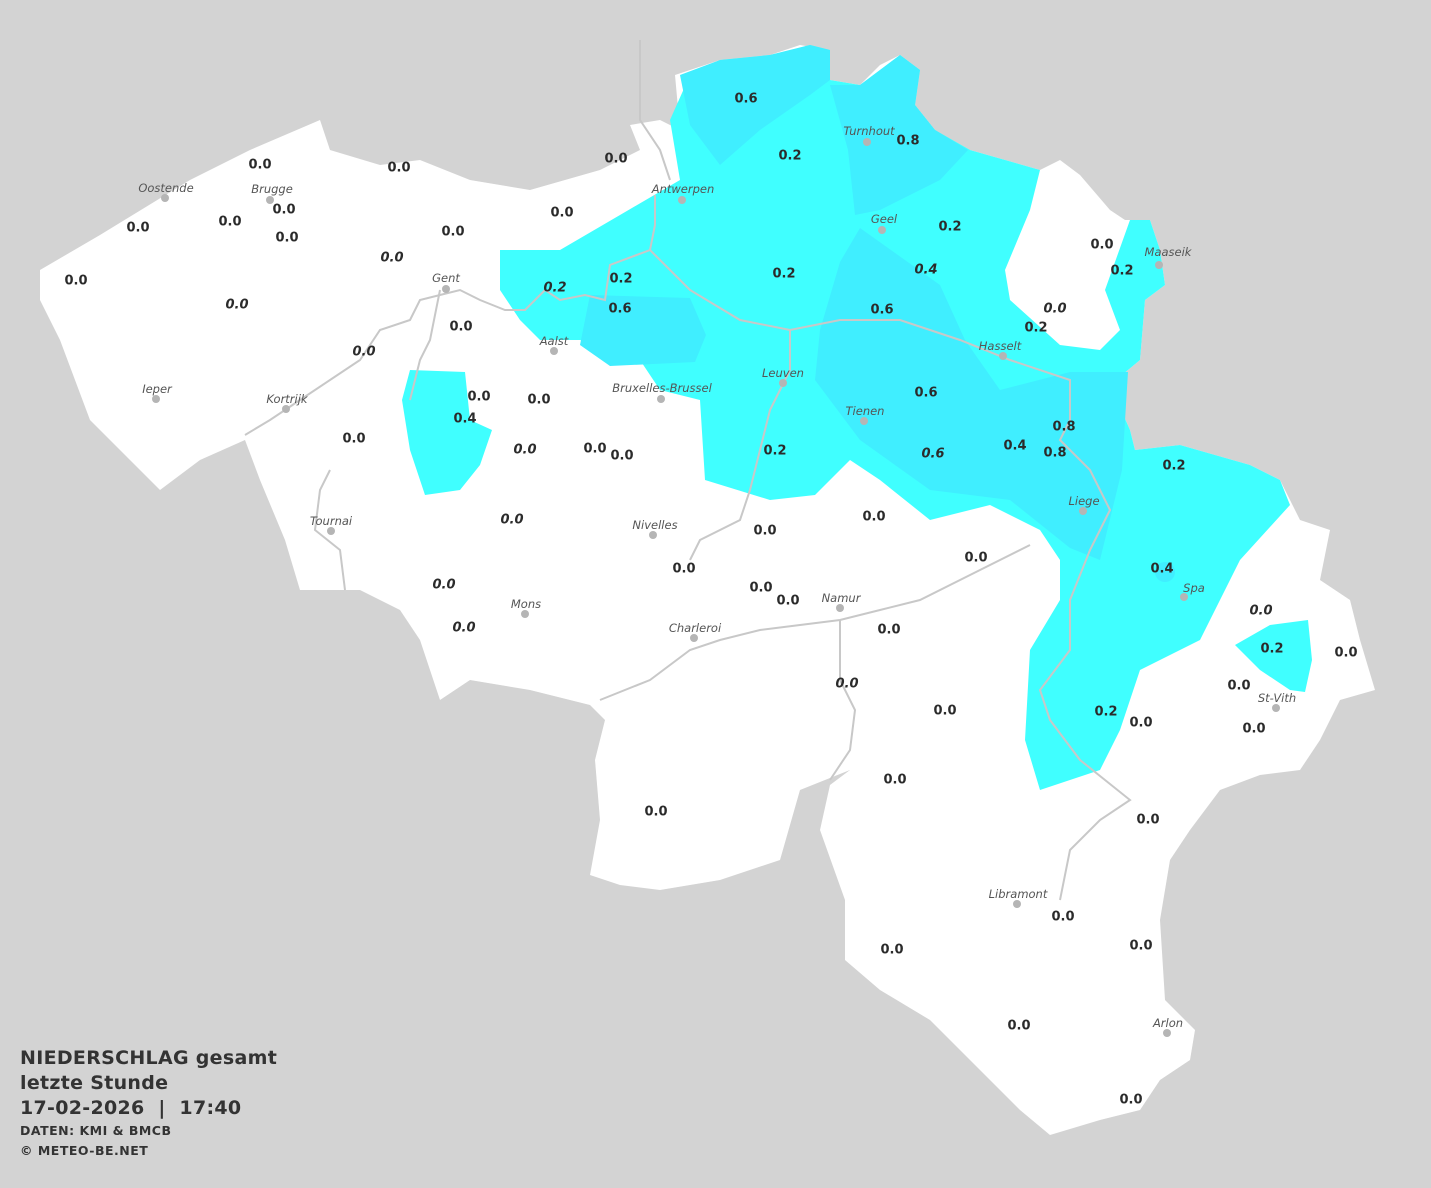 This screenshot has width=1431, height=1188. I want to click on city-label: Arlon, so click(1168, 1023).